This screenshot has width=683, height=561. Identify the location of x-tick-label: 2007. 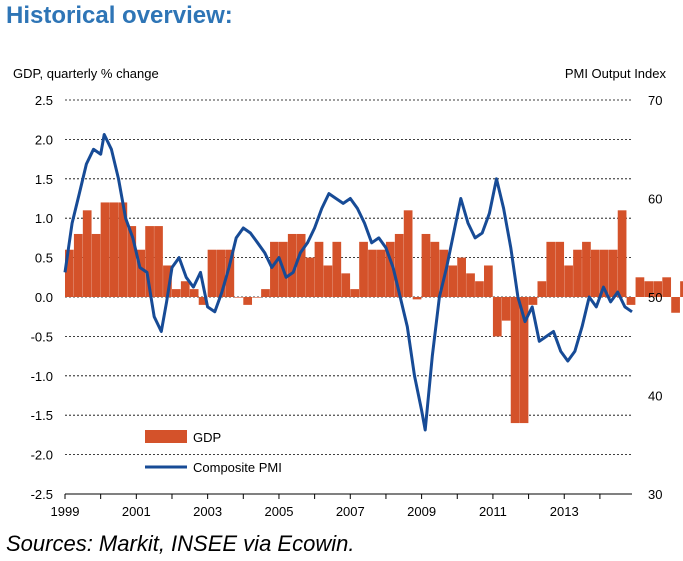
(350, 511).